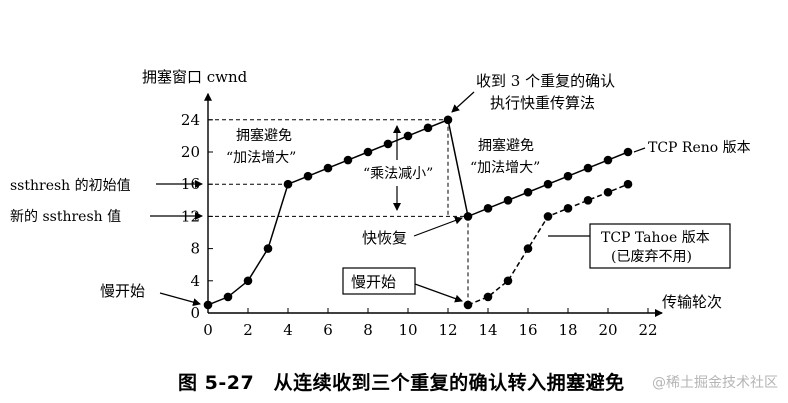 The width and height of the screenshot is (788, 403). I want to click on reno-series-label: TCP Reno 版本, so click(699, 148).